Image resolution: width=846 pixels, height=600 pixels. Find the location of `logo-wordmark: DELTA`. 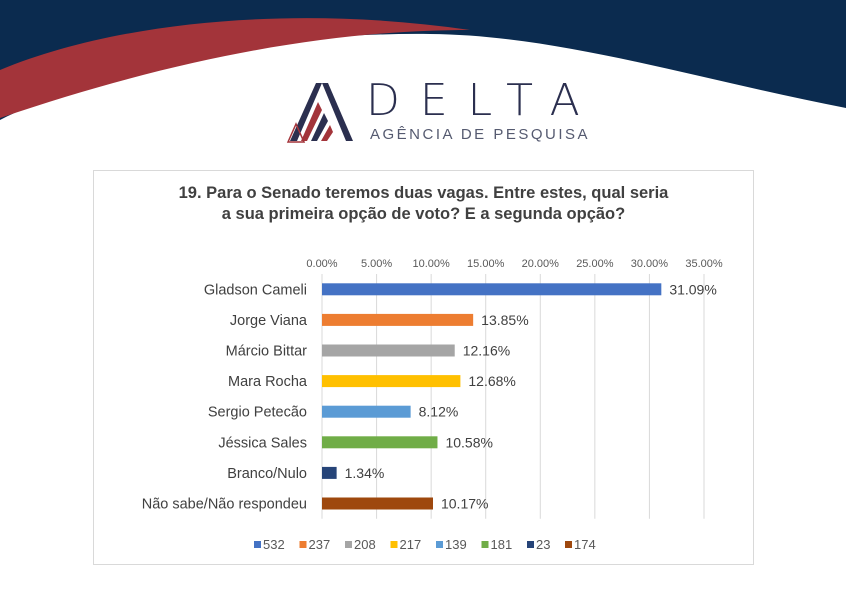

logo-wordmark: DELTA is located at coordinates (483, 100).